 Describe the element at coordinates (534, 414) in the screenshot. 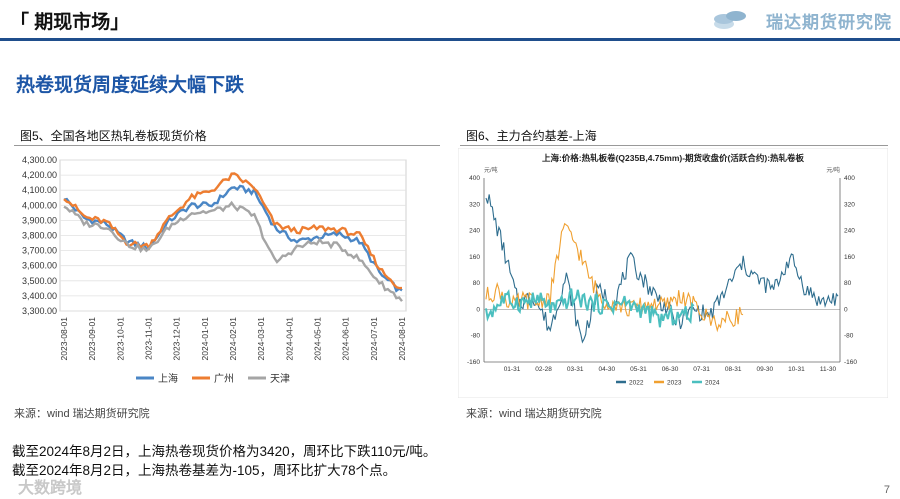

I see `figure2-source: 来源：wind 瑞达期货研究院` at that location.